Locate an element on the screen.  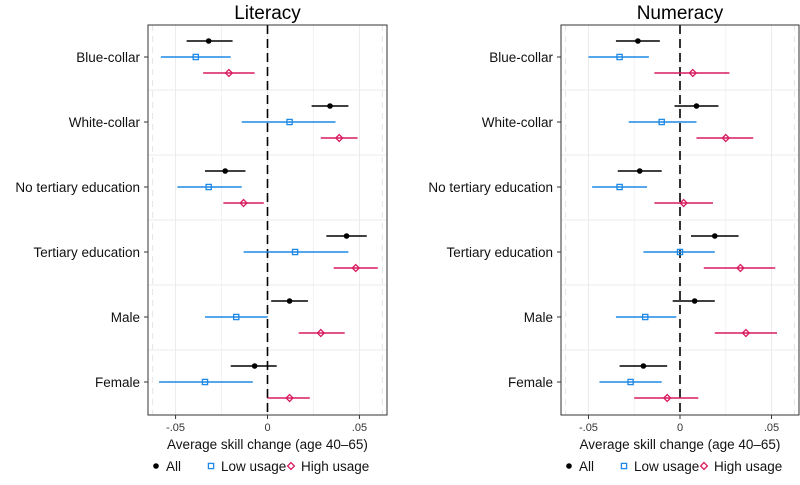
series-all is located at coordinates (677, 203).